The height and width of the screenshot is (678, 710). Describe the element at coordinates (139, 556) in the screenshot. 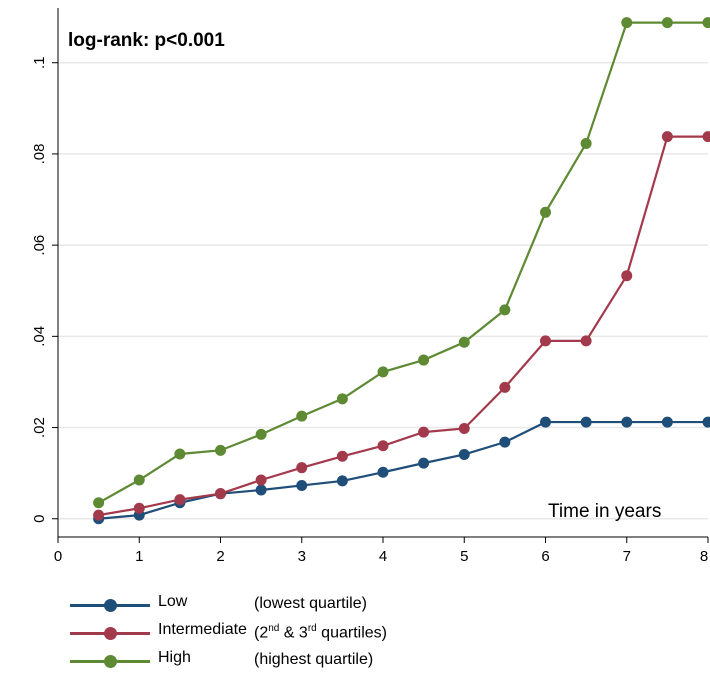

I see `x-tick-label: 1` at that location.